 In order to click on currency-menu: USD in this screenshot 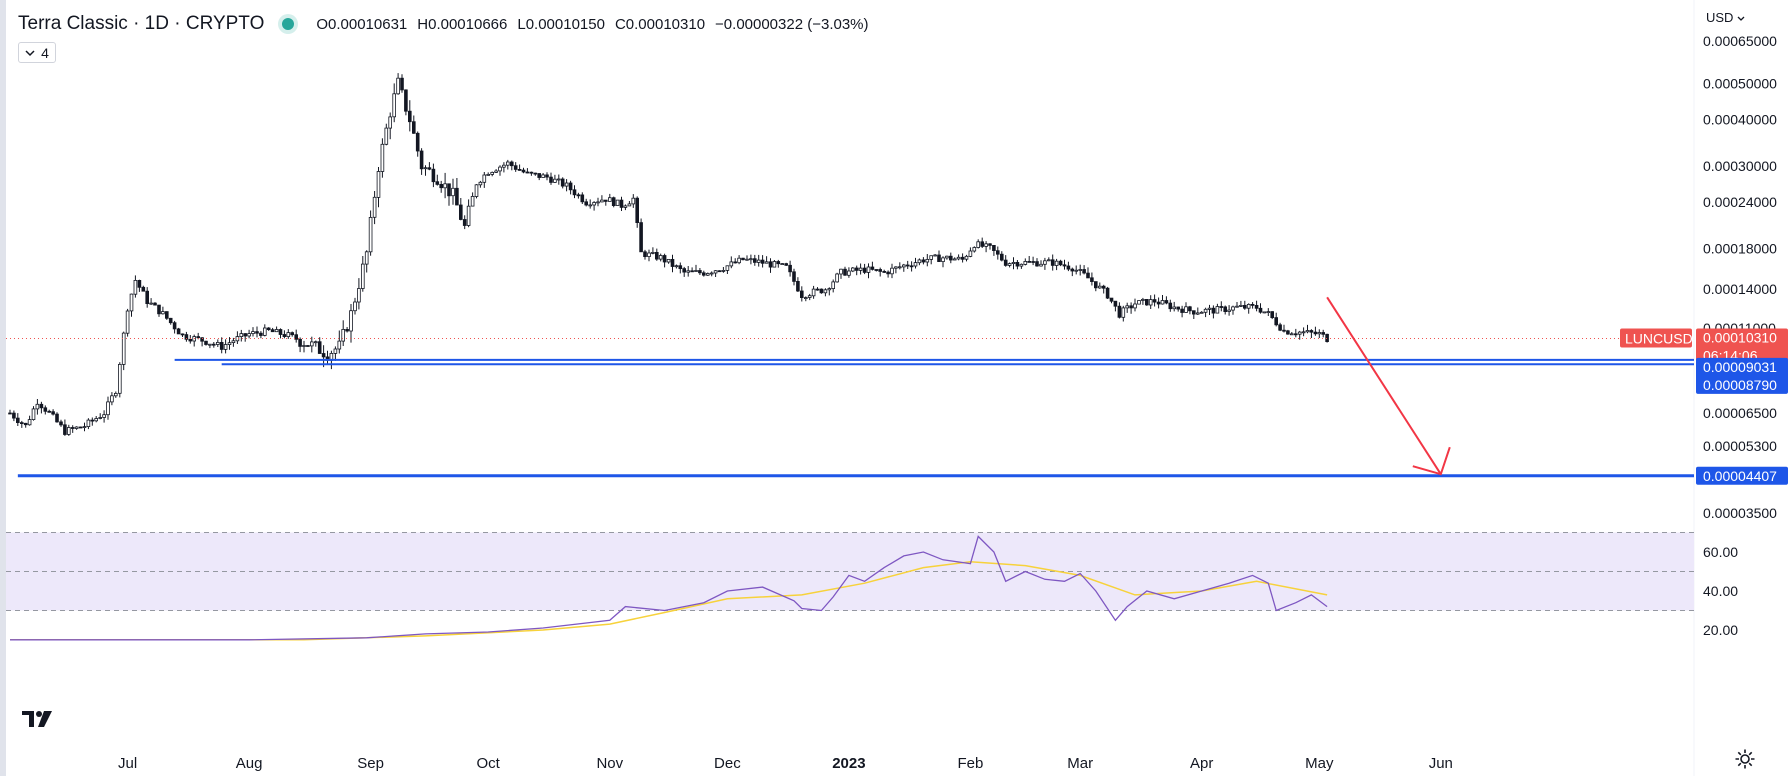, I will do `click(1725, 17)`.